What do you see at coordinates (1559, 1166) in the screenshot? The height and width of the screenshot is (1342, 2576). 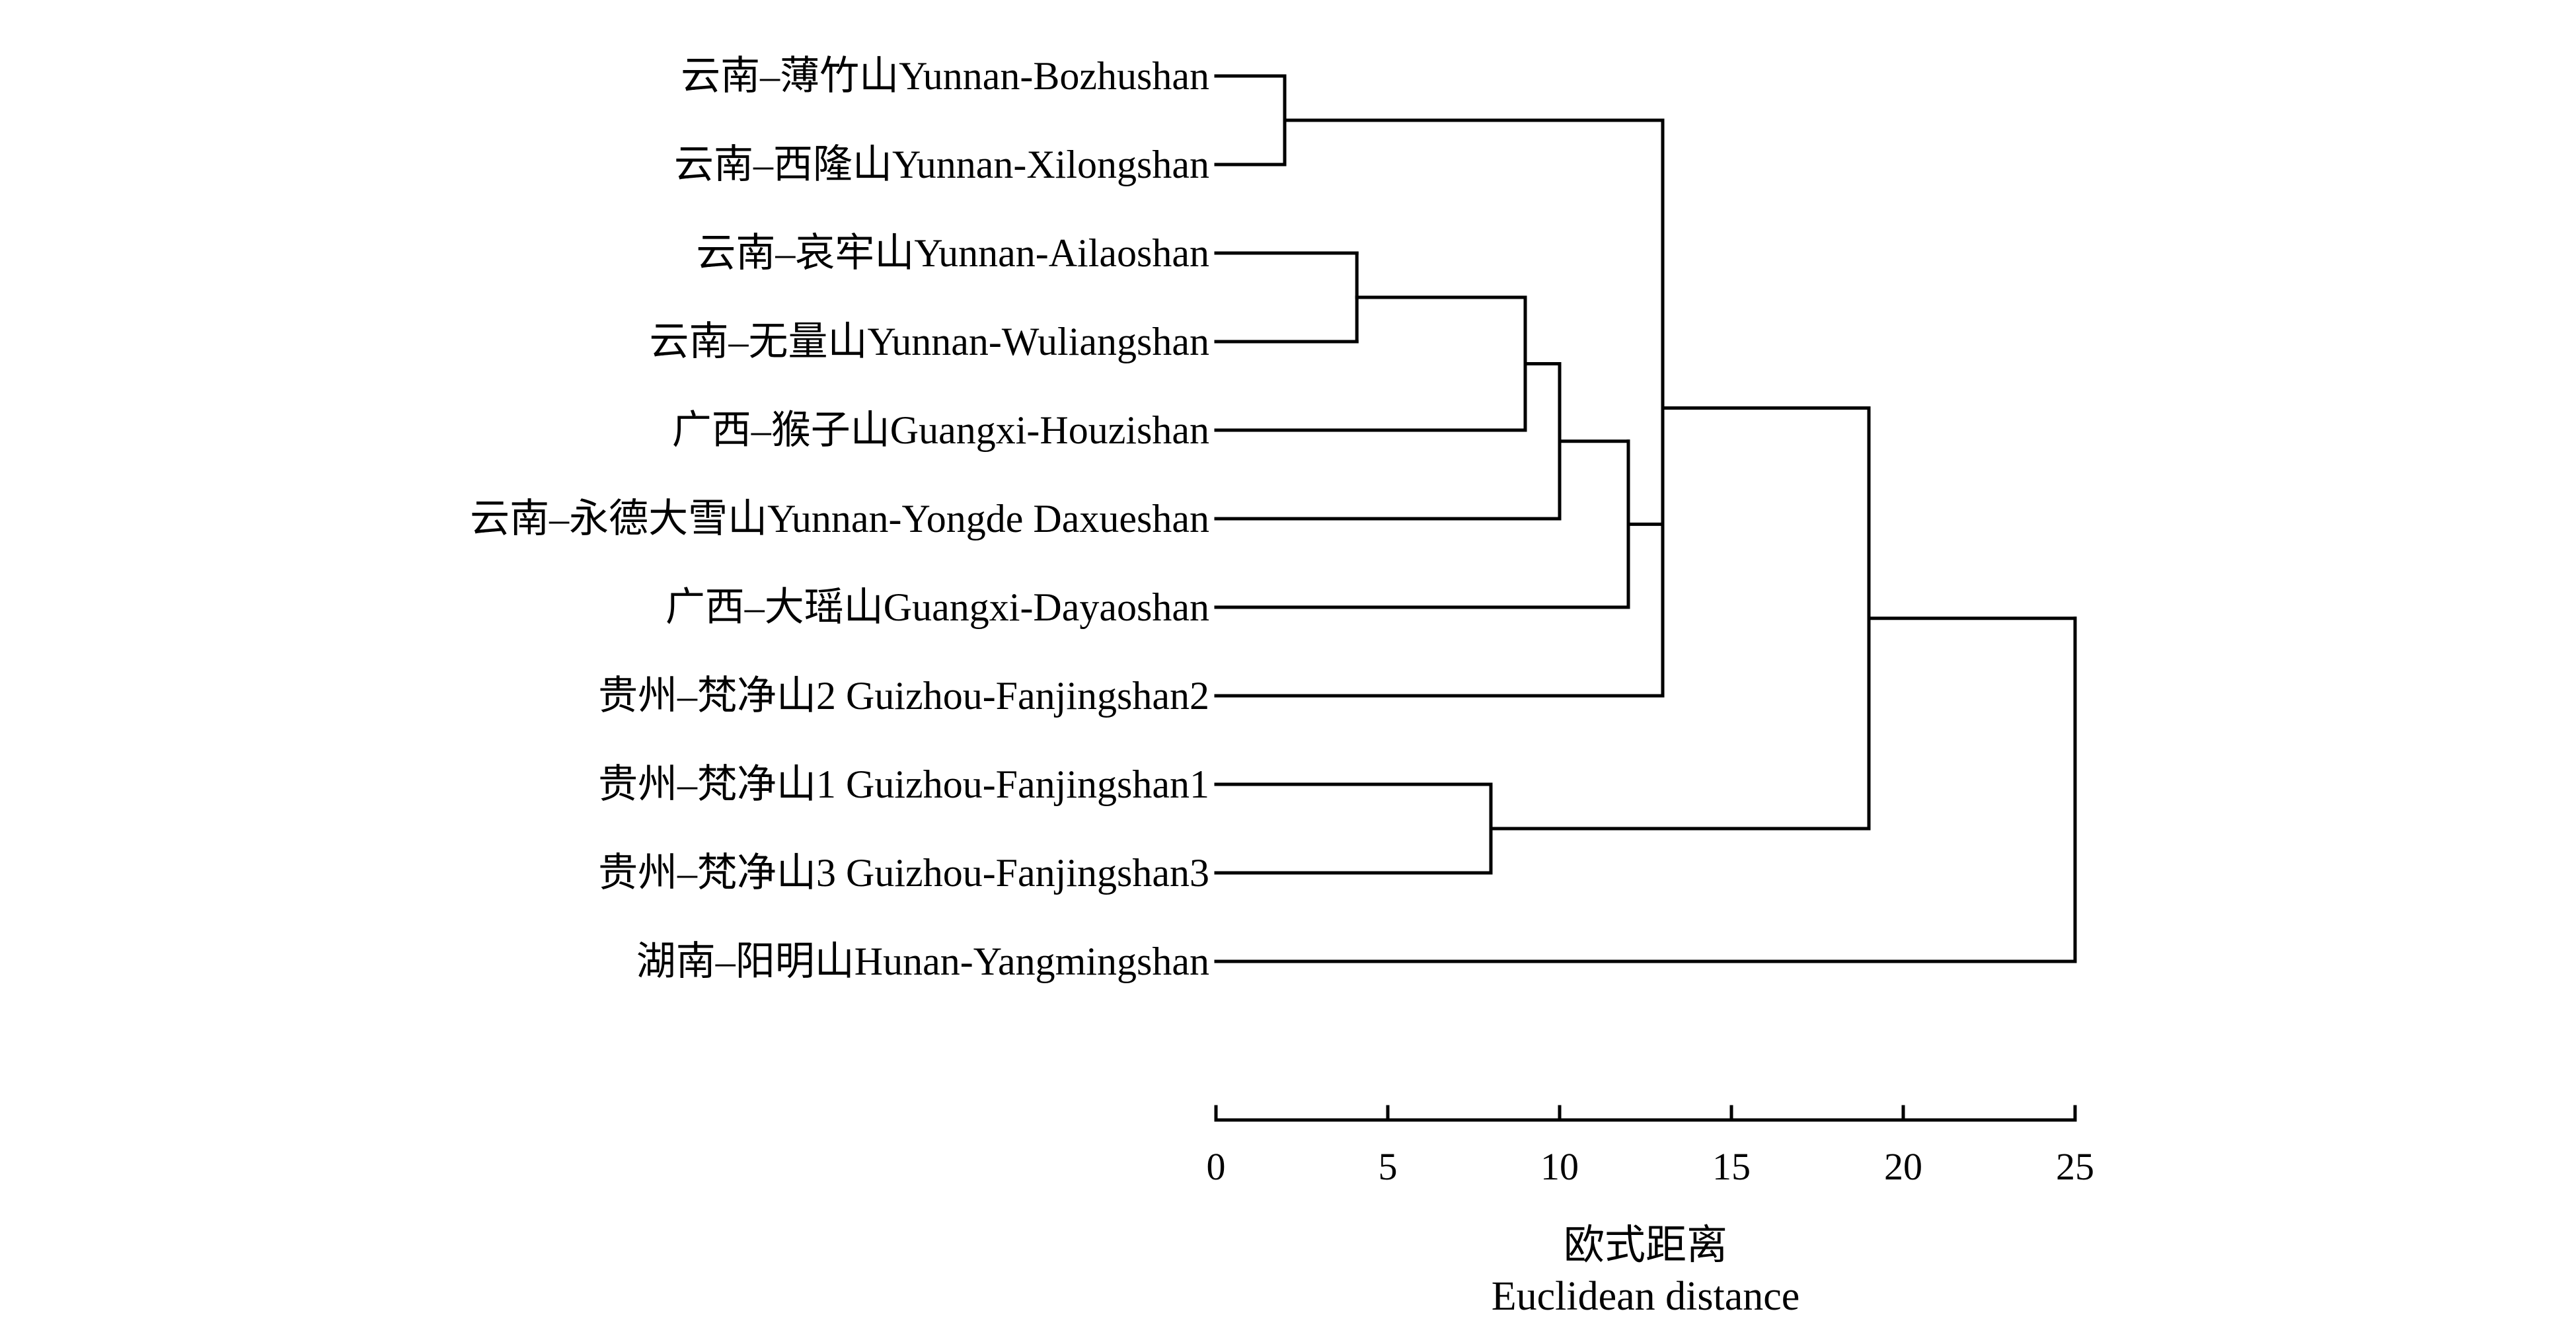 I see `x-tick-label: 10` at bounding box center [1559, 1166].